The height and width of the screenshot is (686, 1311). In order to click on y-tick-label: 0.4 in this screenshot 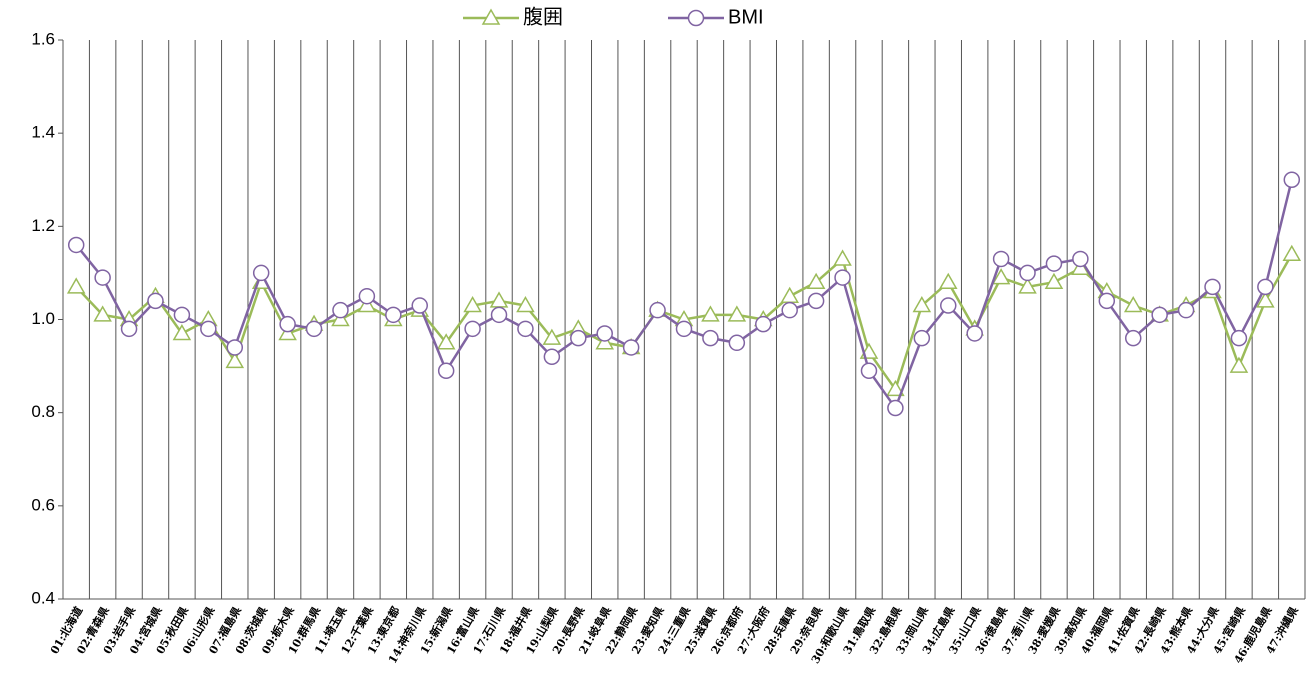, I will do `click(43, 597)`.